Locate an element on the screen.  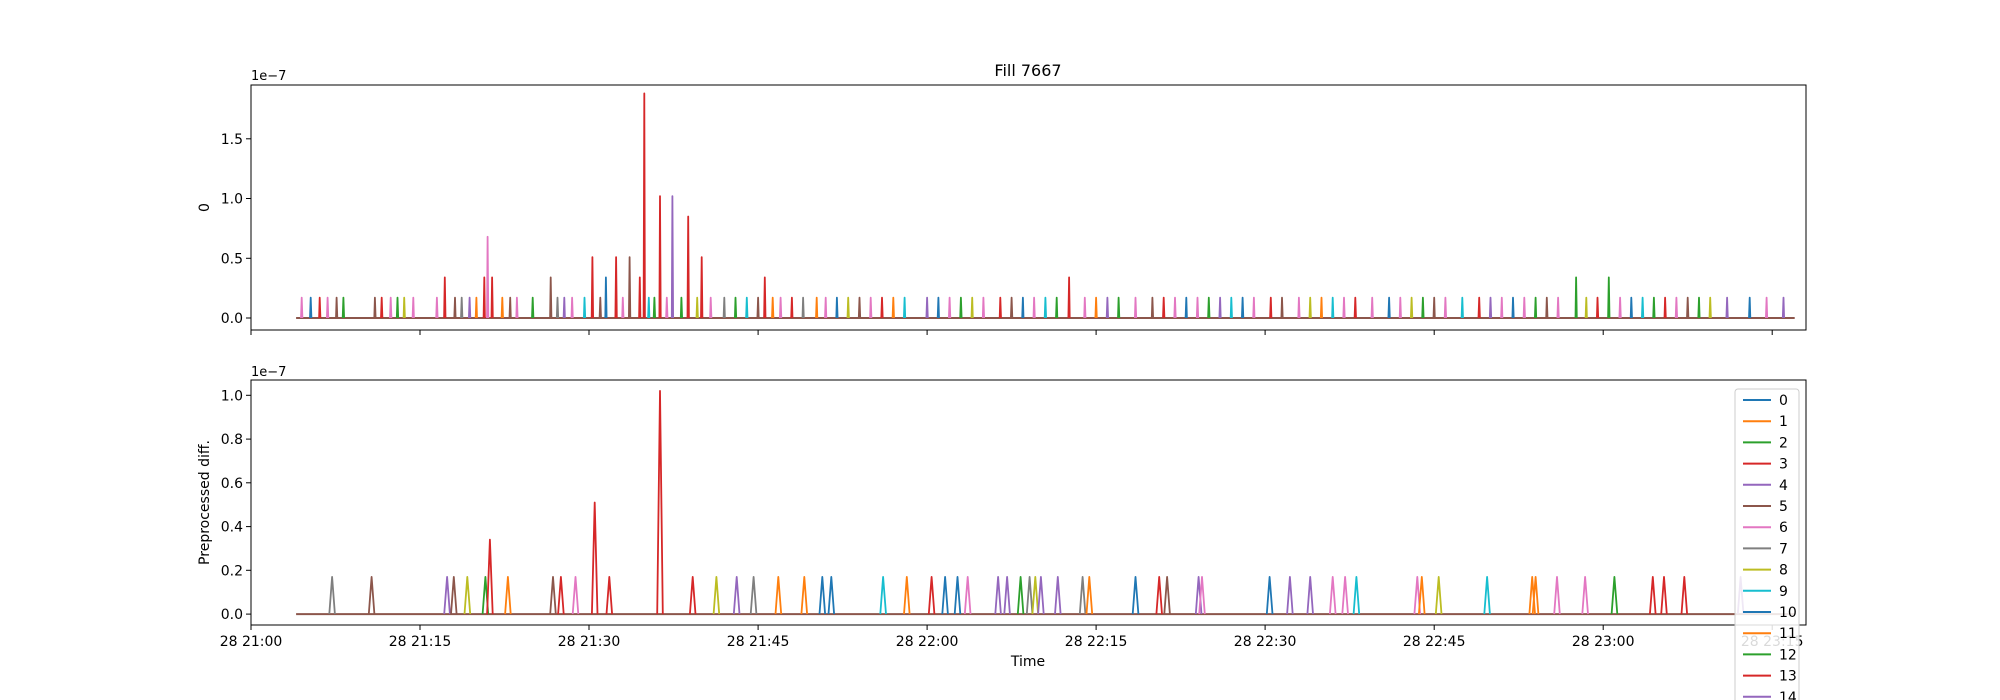
xtick-label: 28 22:45 is located at coordinates (1434, 642).